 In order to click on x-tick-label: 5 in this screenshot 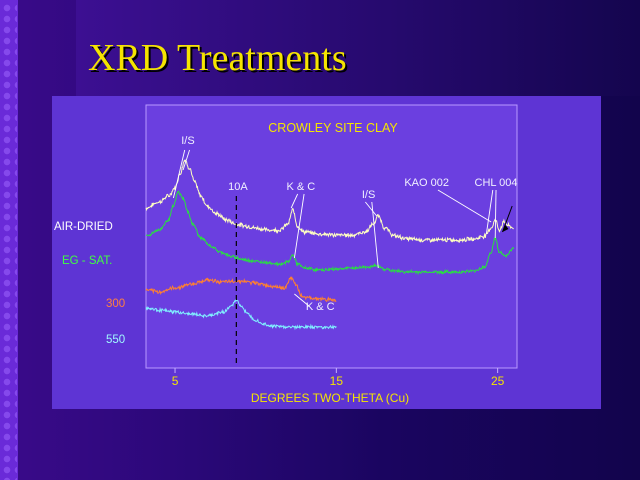, I will do `click(175, 381)`.